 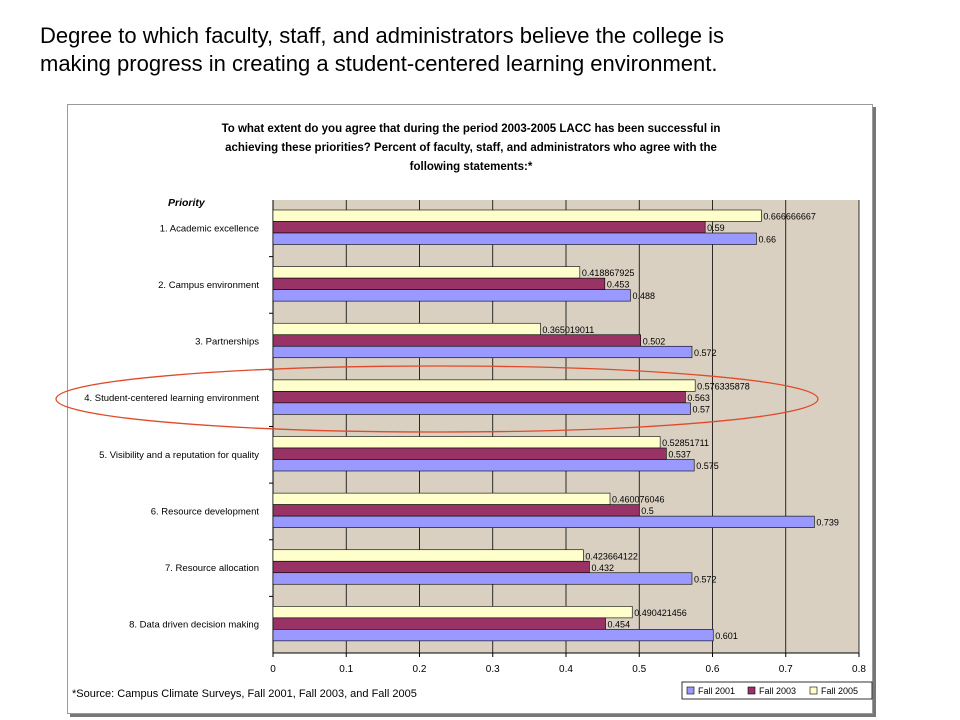 I want to click on data-label-fall-2001-8: 0.601, so click(x=726, y=636).